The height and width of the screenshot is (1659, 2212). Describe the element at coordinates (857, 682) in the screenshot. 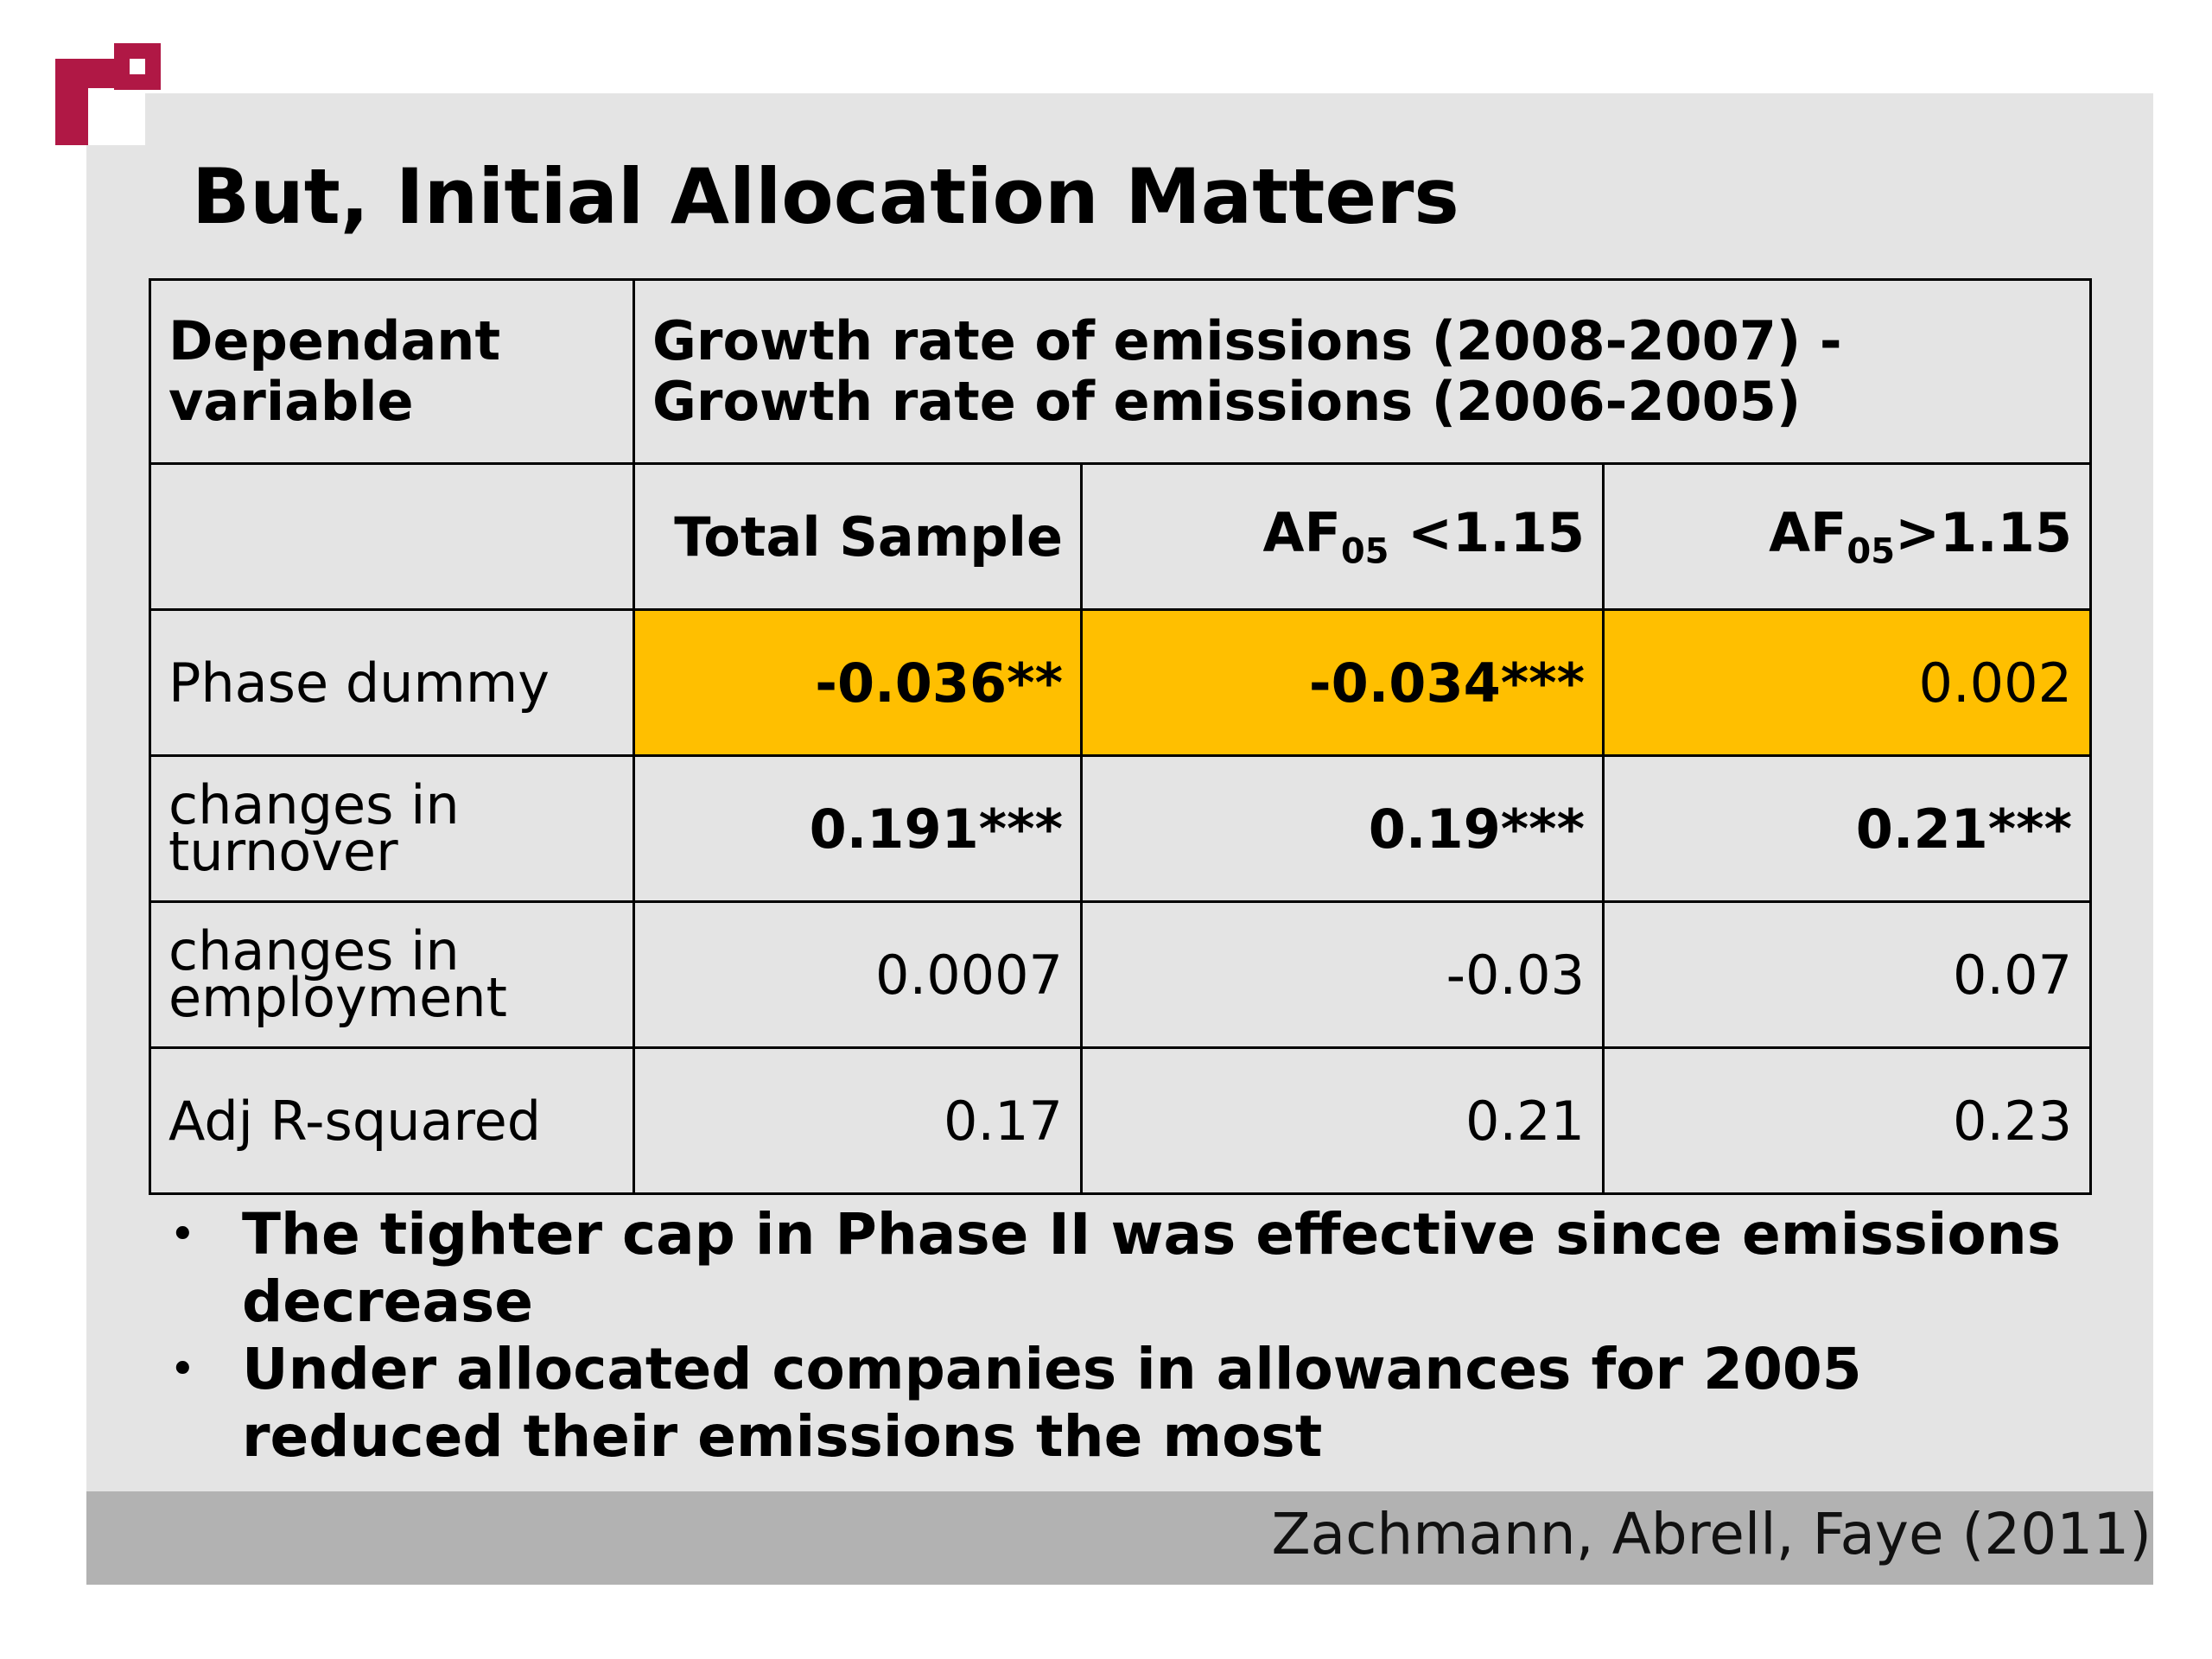

I see `table-cell: -0.036**` at that location.